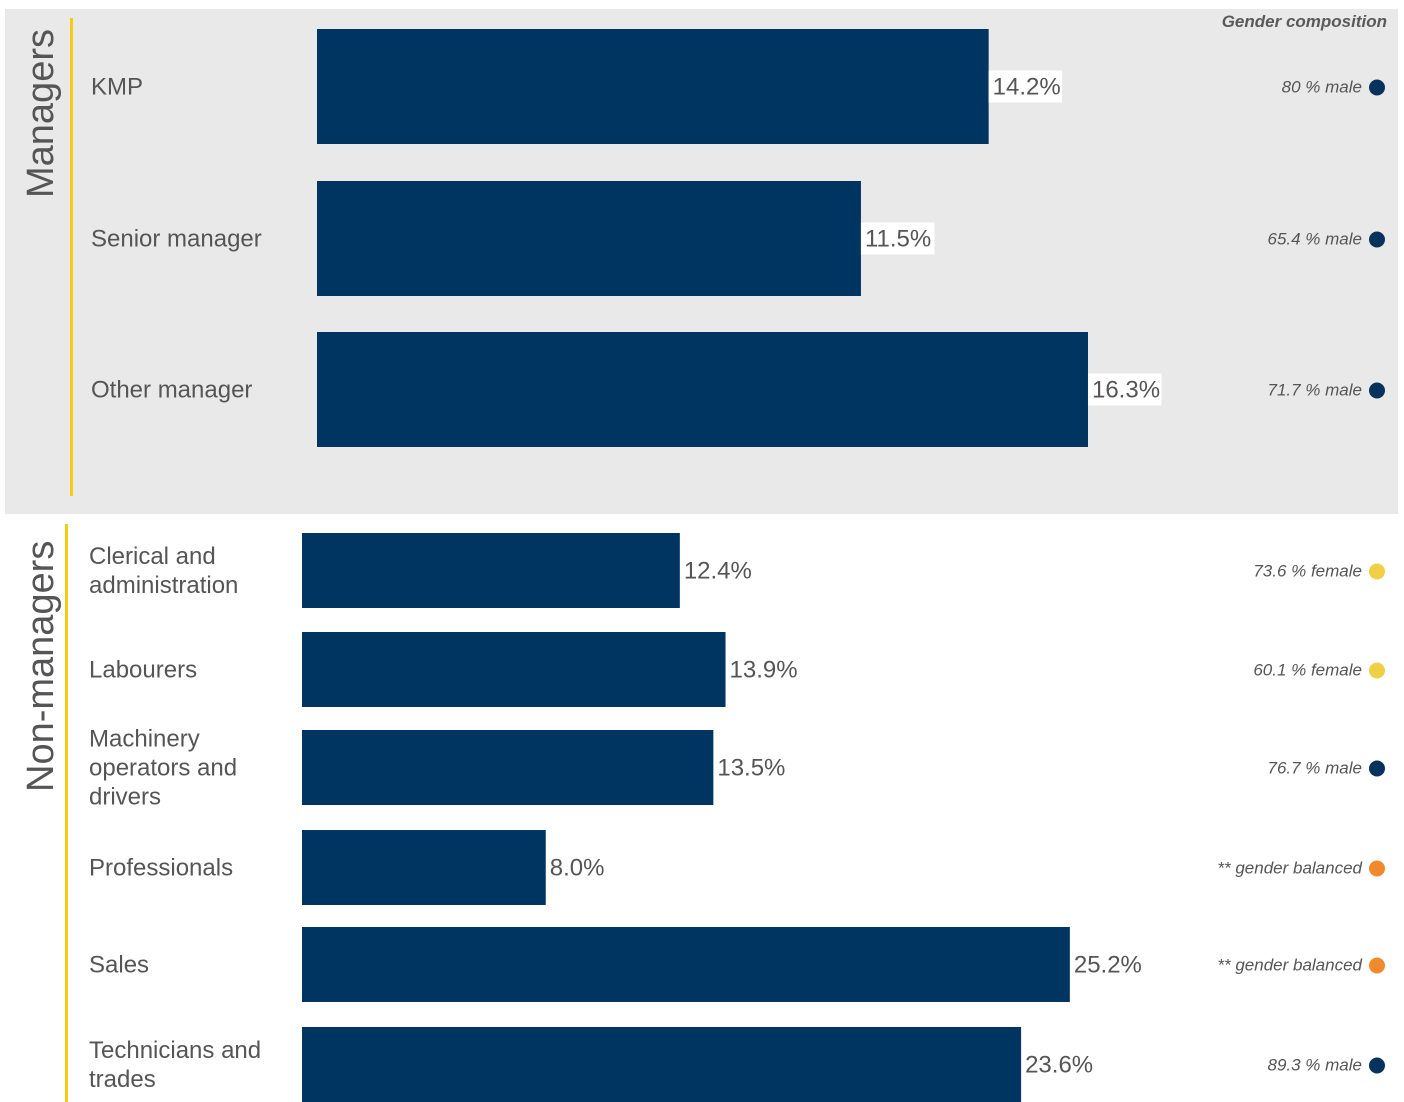 The height and width of the screenshot is (1102, 1404). I want to click on bar-sales, so click(686, 964).